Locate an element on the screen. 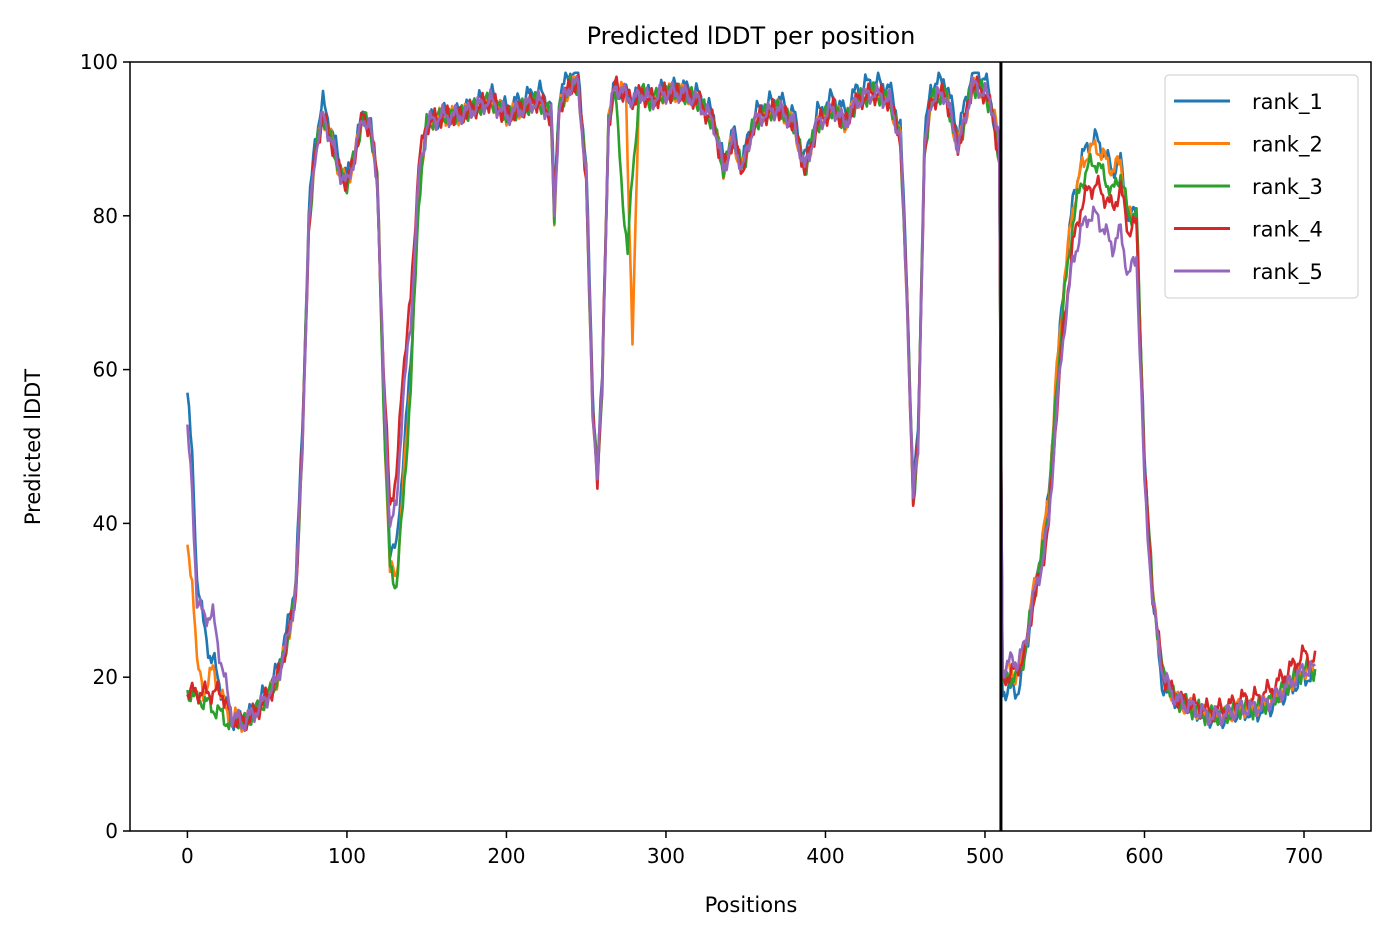  legend-label: rank_1 is located at coordinates (1287, 102).